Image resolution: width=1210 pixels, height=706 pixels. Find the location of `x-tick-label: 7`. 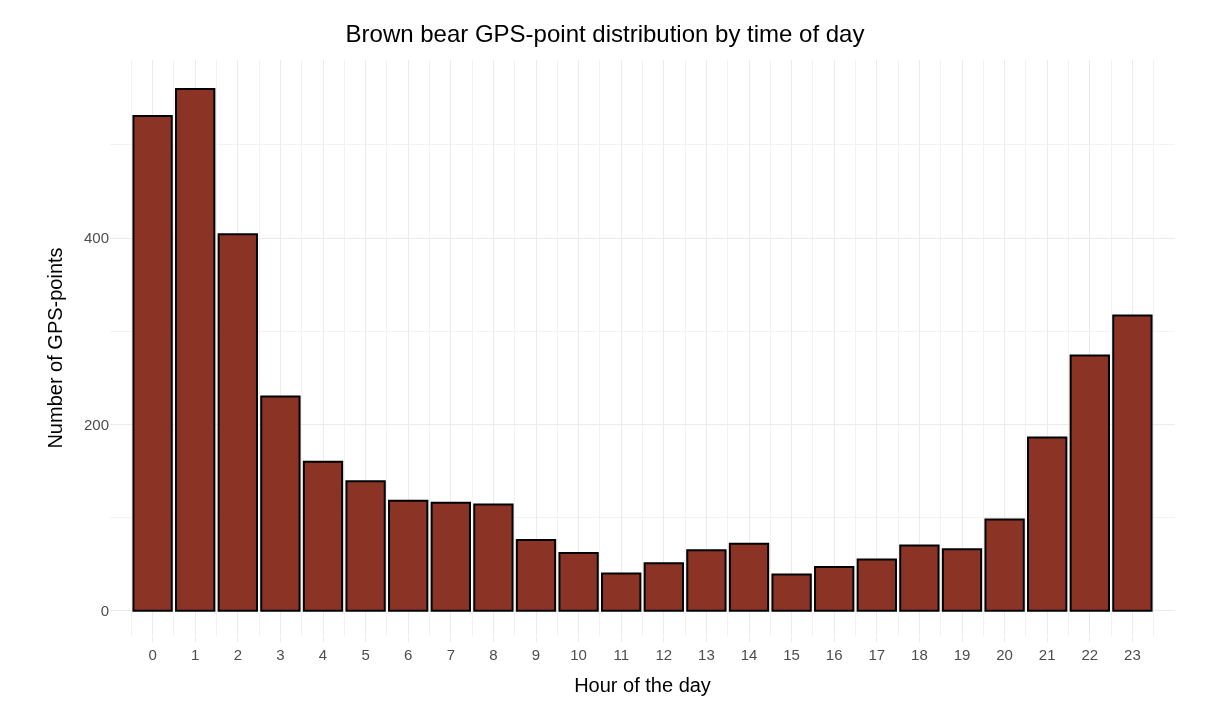

x-tick-label: 7 is located at coordinates (450, 654).